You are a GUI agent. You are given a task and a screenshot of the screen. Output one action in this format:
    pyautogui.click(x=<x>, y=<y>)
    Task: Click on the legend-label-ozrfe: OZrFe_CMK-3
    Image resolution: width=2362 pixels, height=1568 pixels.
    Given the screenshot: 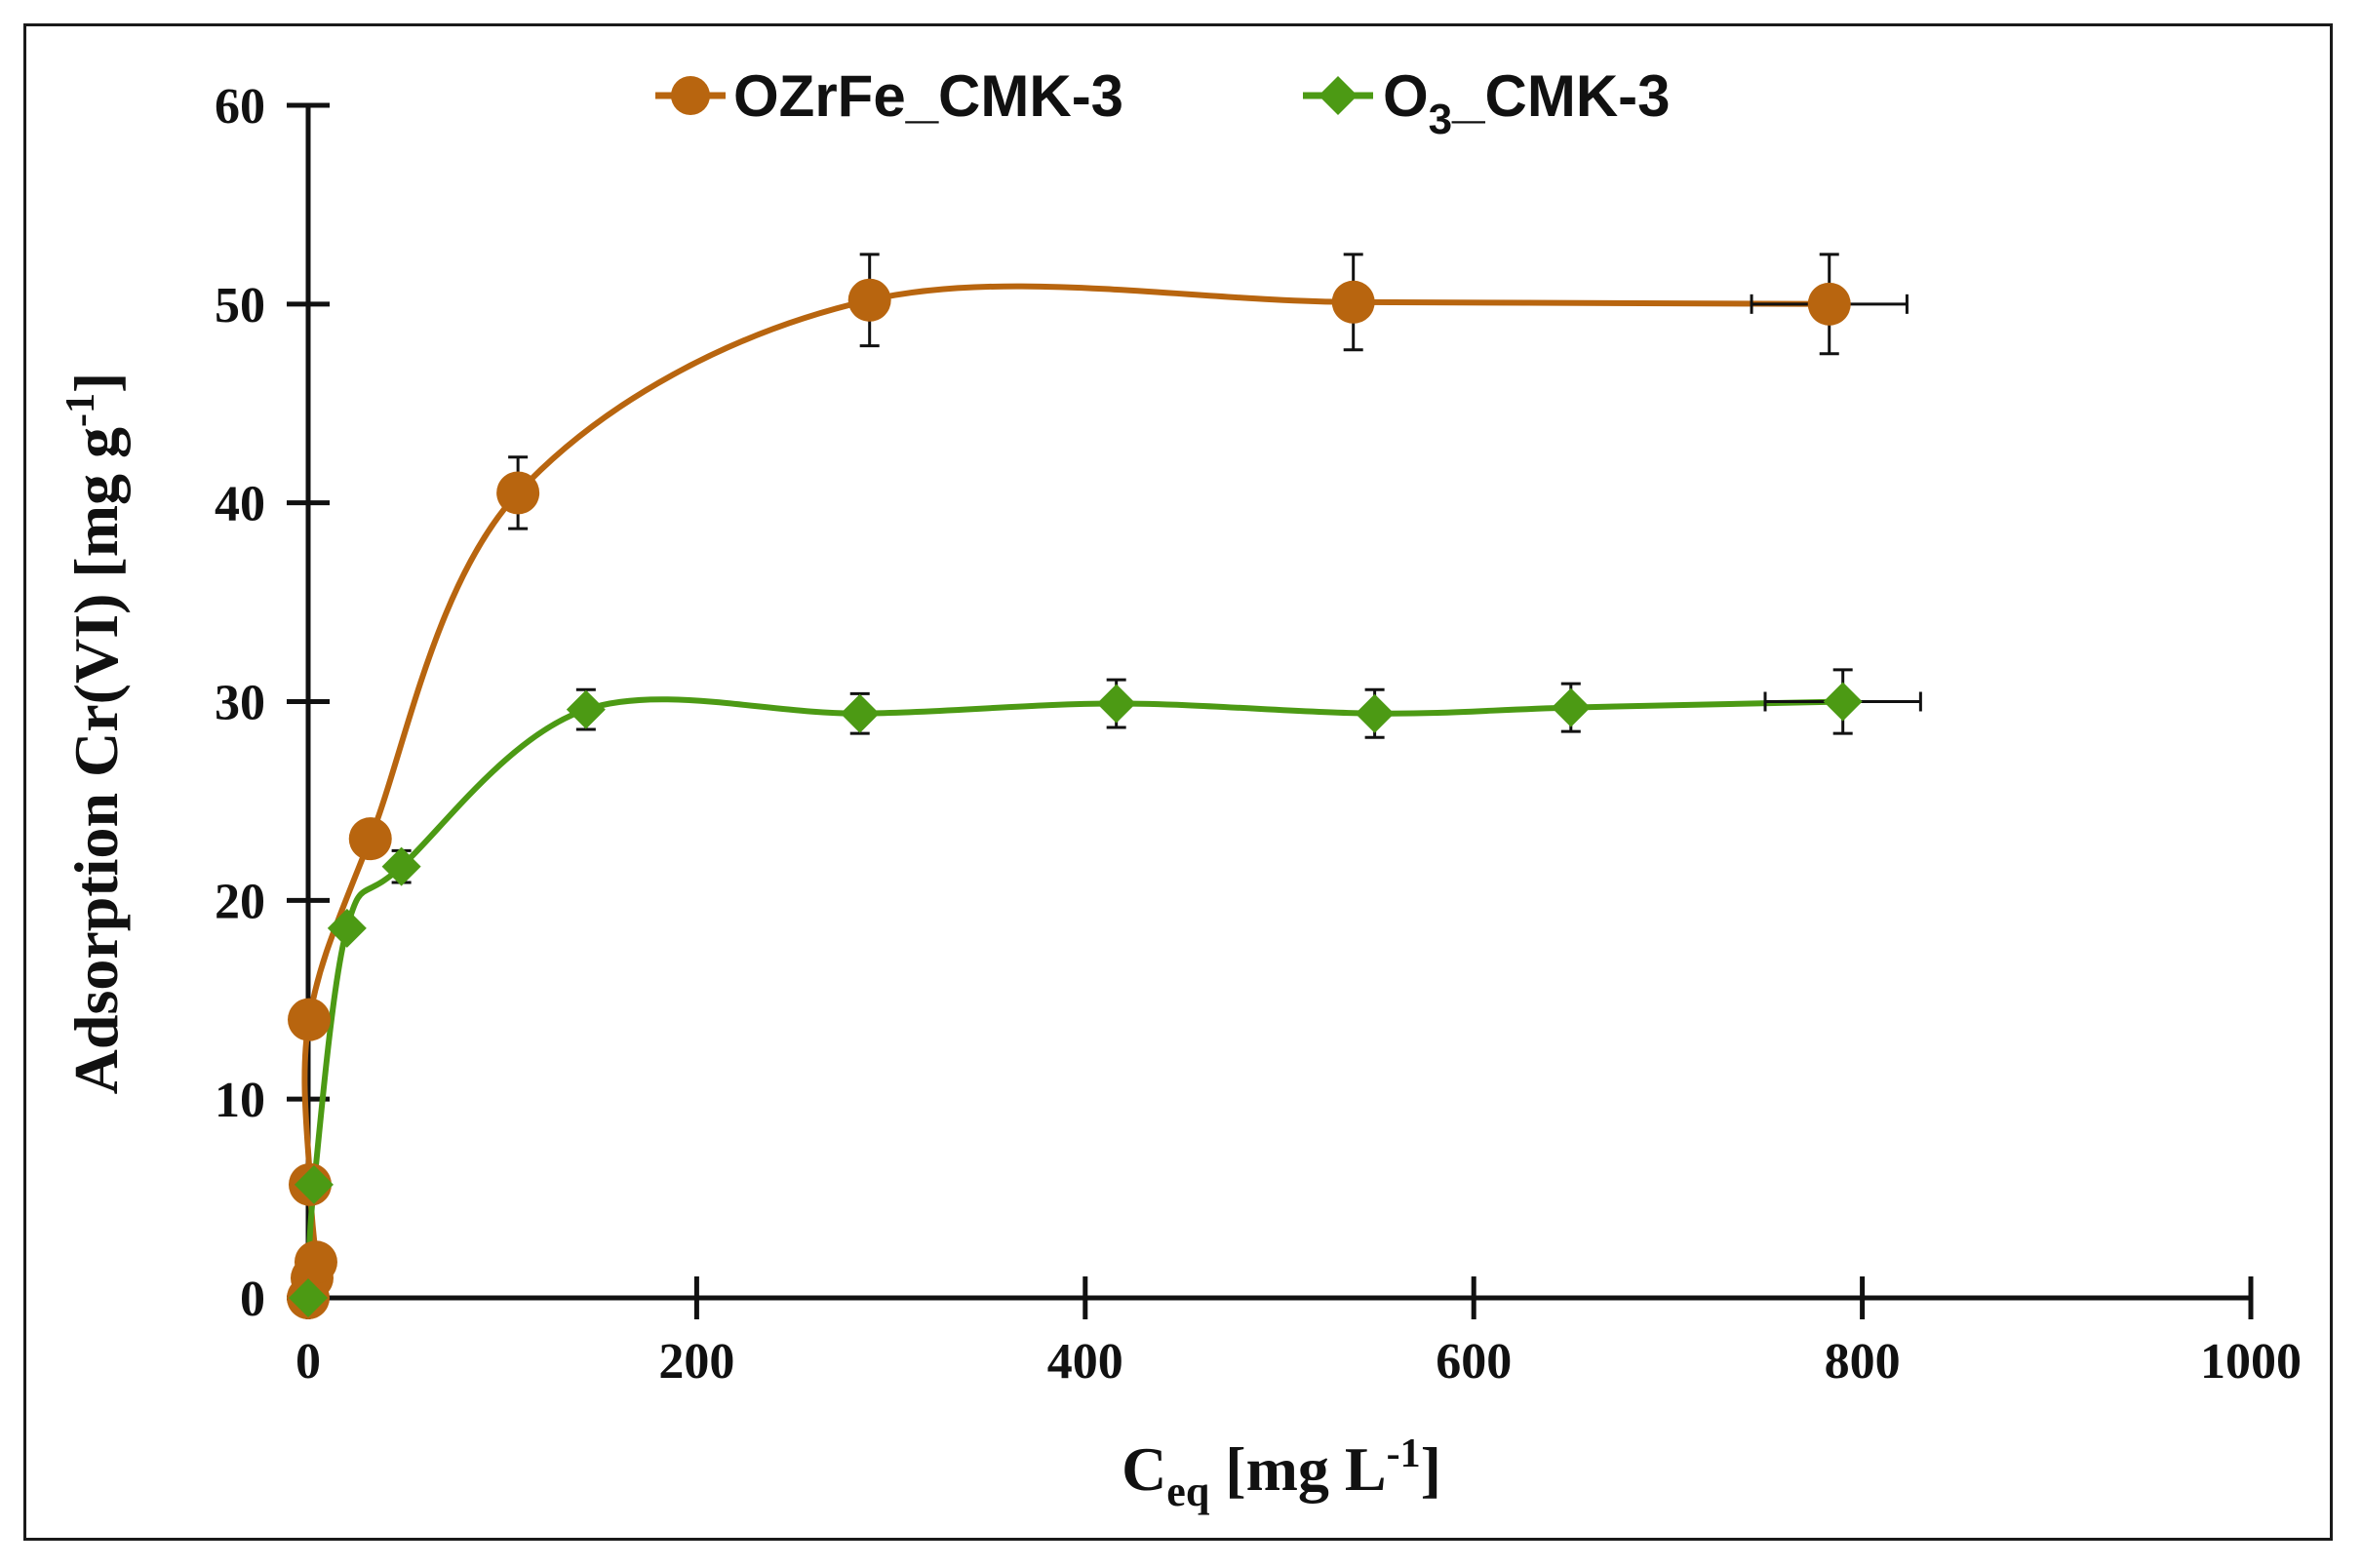 What is the action you would take?
    pyautogui.click(x=928, y=96)
    